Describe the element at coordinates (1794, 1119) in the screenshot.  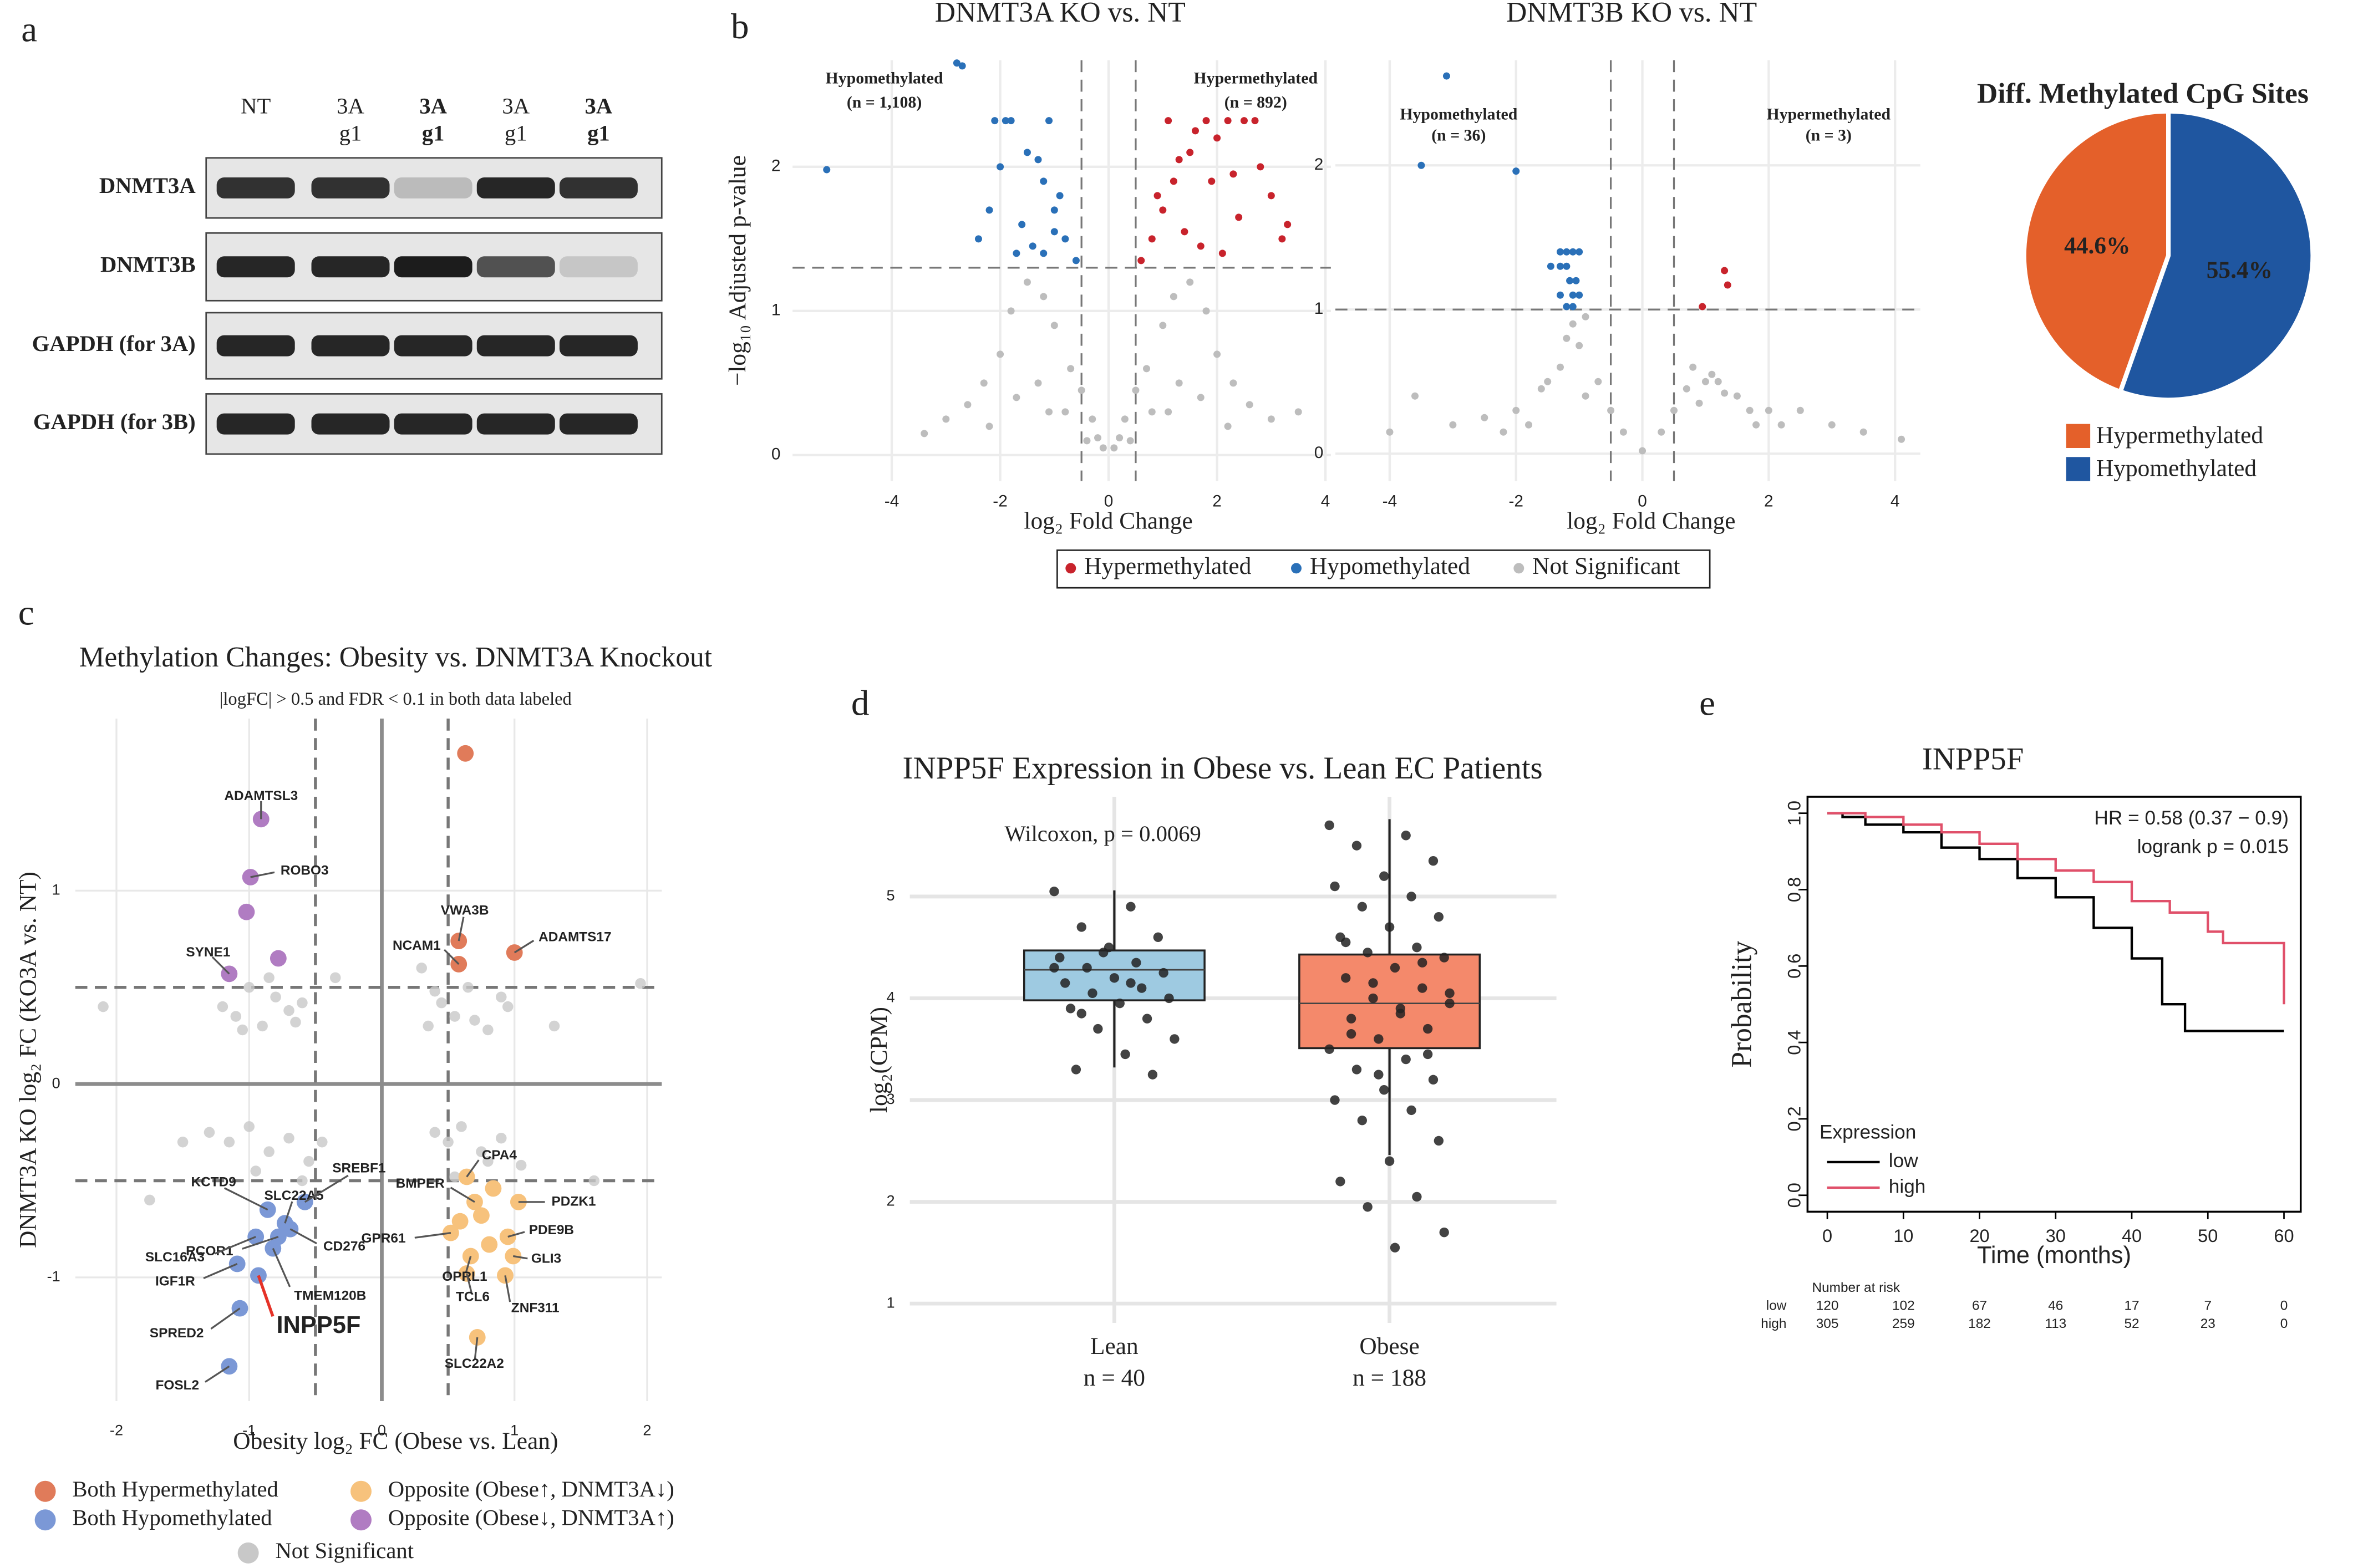
I see `y-tick-label: 0.2` at that location.